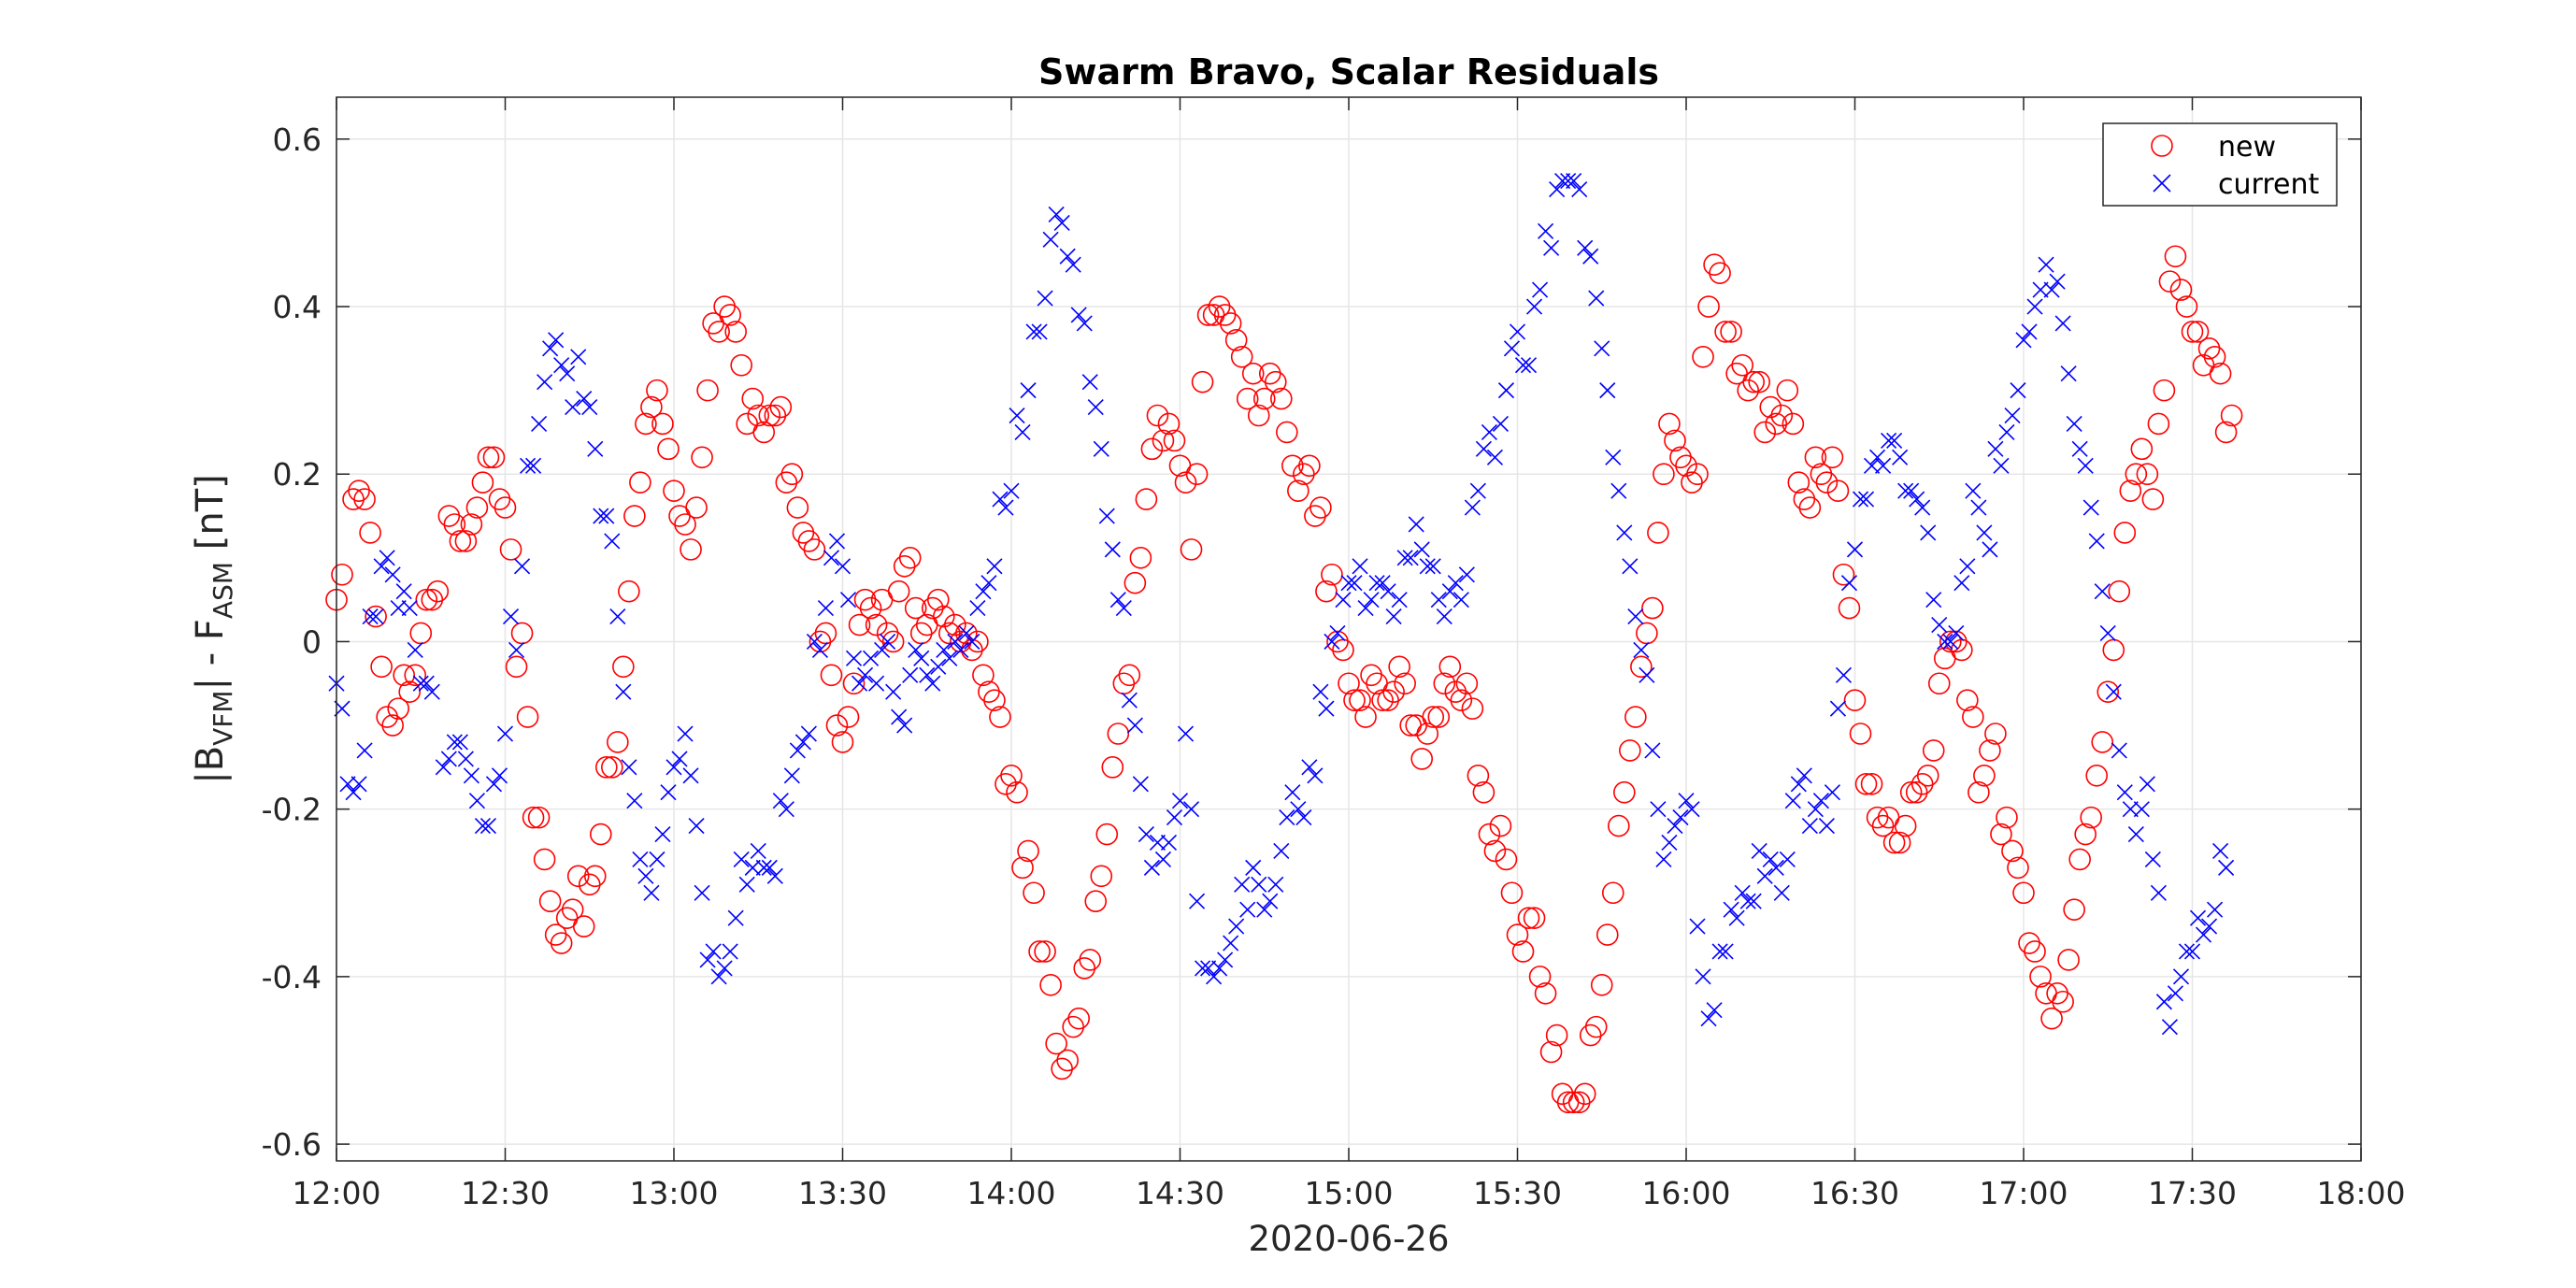  Describe the element at coordinates (1854, 1193) in the screenshot. I see `x-tick-label: 16:30` at that location.